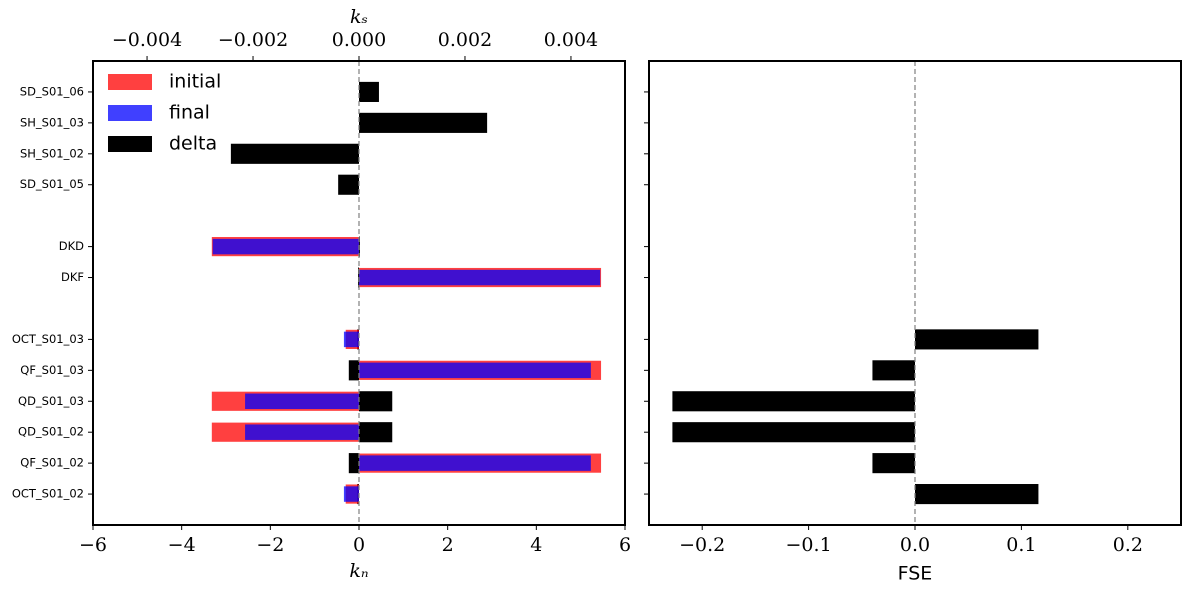  What do you see at coordinates (1128, 545) in the screenshot?
I see `x-tick-label: 0.2` at bounding box center [1128, 545].